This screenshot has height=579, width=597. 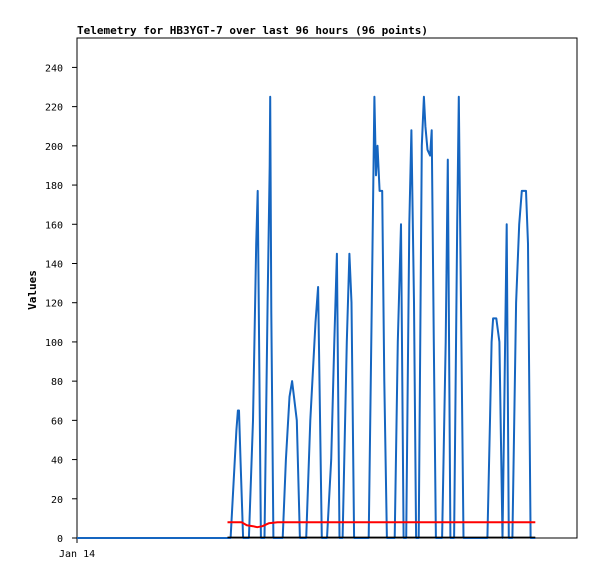 What do you see at coordinates (57, 500) in the screenshot?
I see `y-tick-label-20: 20` at bounding box center [57, 500].